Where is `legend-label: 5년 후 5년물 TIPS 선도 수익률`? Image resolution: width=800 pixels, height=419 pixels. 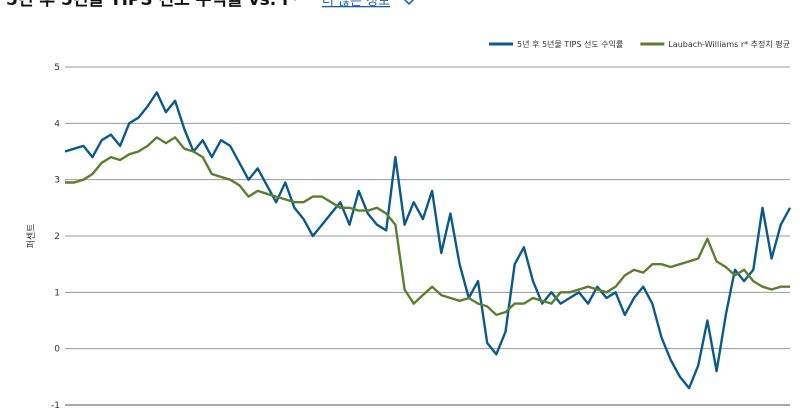 legend-label: 5년 후 5년물 TIPS 선도 수익률 is located at coordinates (570, 44).